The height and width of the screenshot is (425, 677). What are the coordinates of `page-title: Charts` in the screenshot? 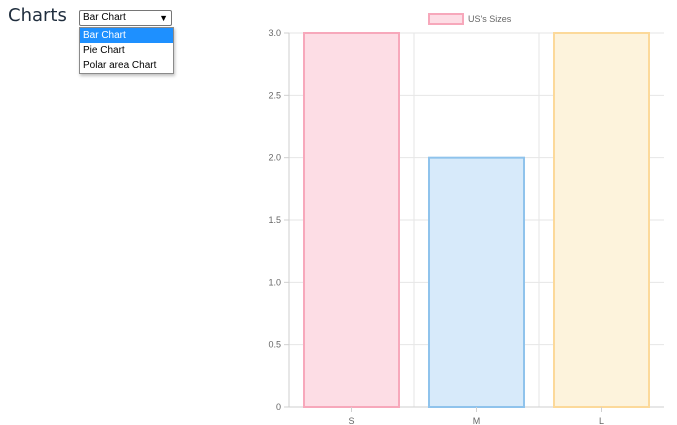 It's located at (37, 15).